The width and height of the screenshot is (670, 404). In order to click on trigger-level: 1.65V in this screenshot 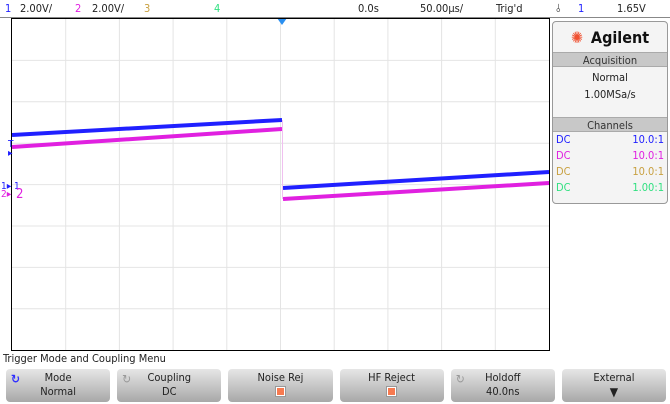, I will do `click(631, 8)`.